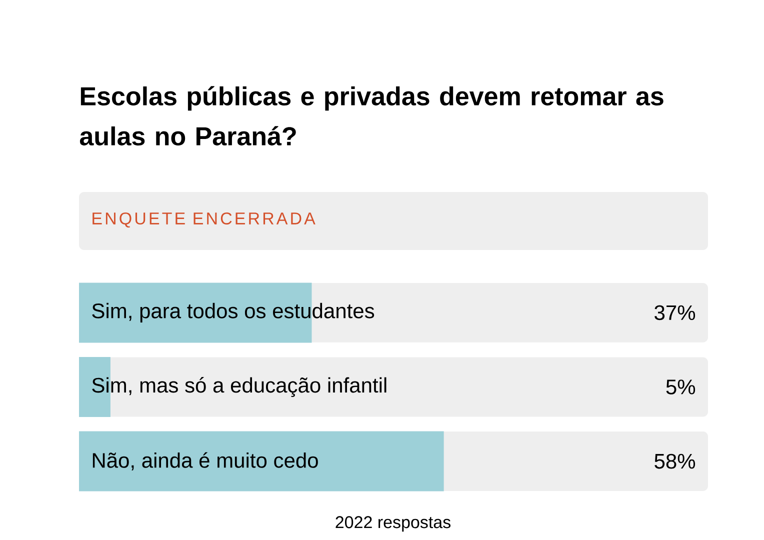 The image size is (764, 540). What do you see at coordinates (233, 312) in the screenshot?
I see `y-tick-label: Sim, para todos os estudantes` at bounding box center [233, 312].